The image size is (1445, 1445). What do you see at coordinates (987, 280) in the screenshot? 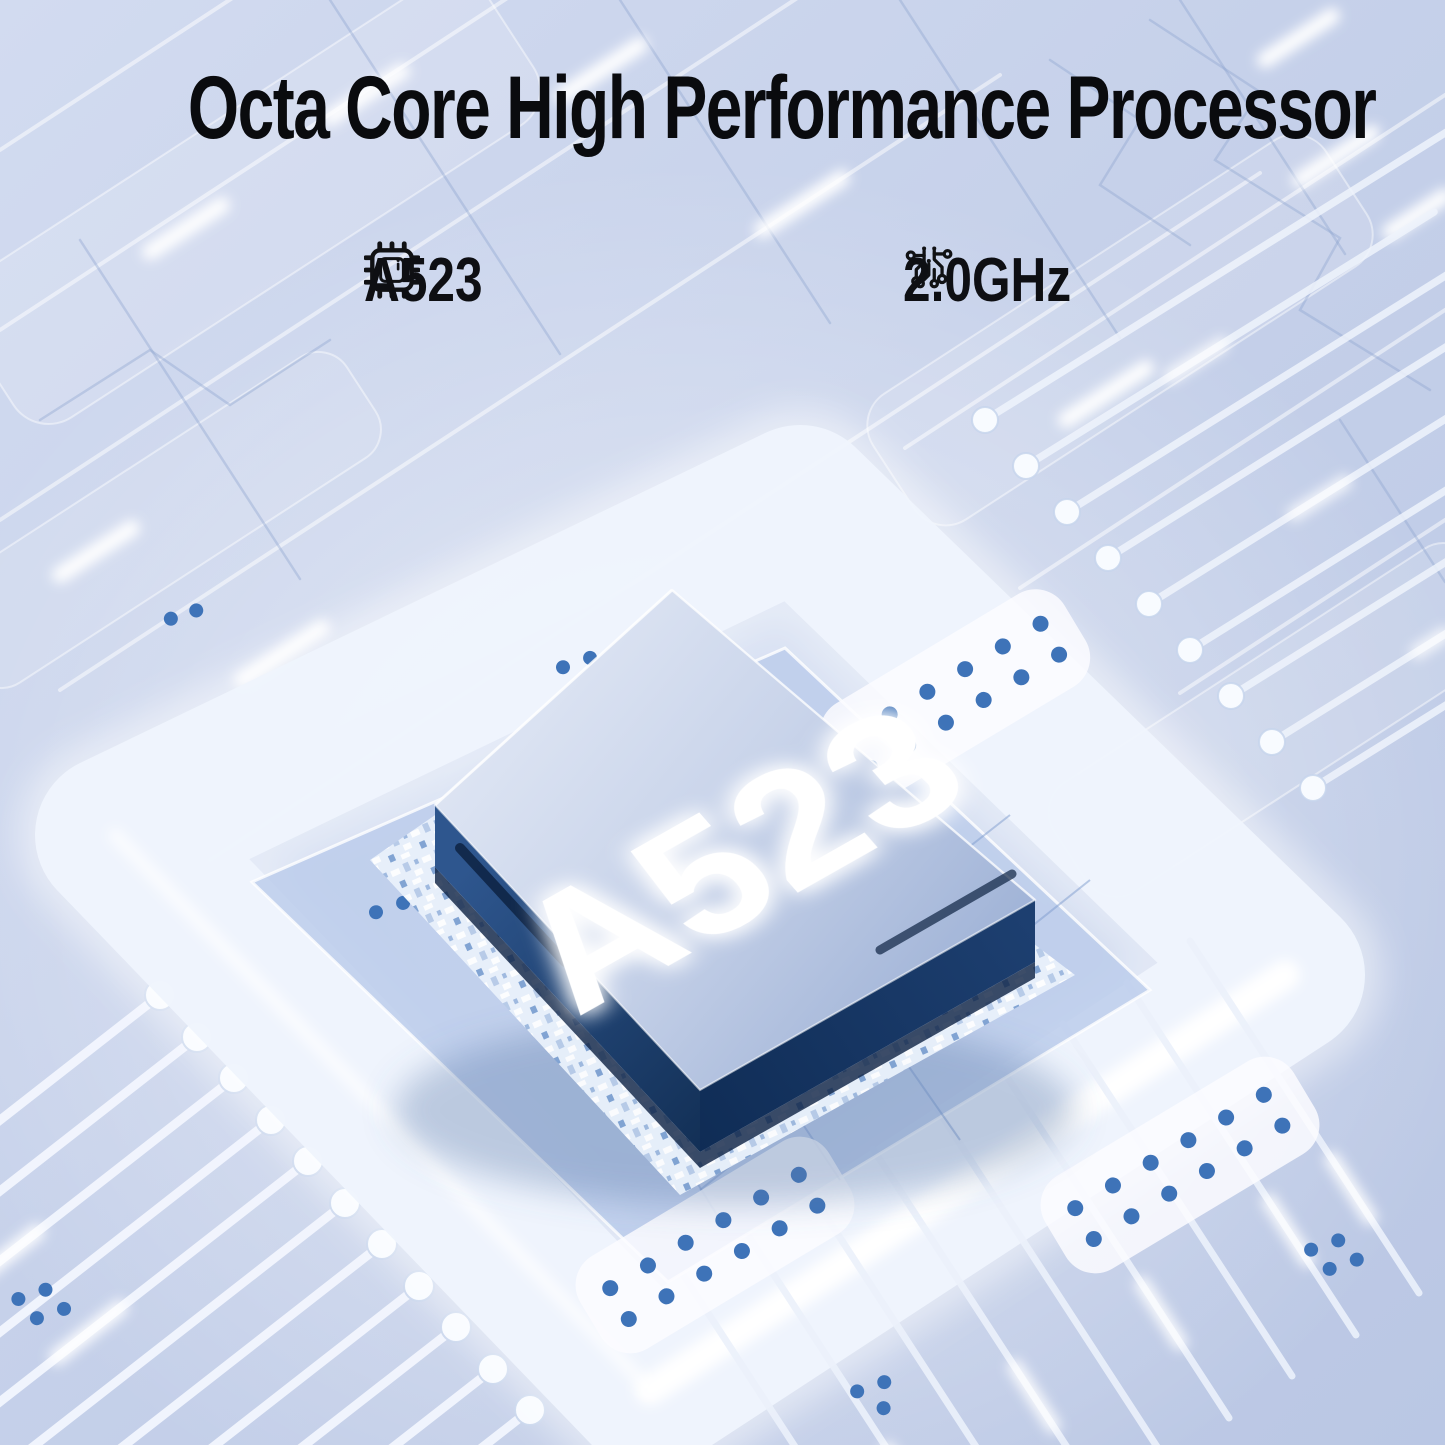
I see `clock-speed-label: 2.0GHz` at bounding box center [987, 280].